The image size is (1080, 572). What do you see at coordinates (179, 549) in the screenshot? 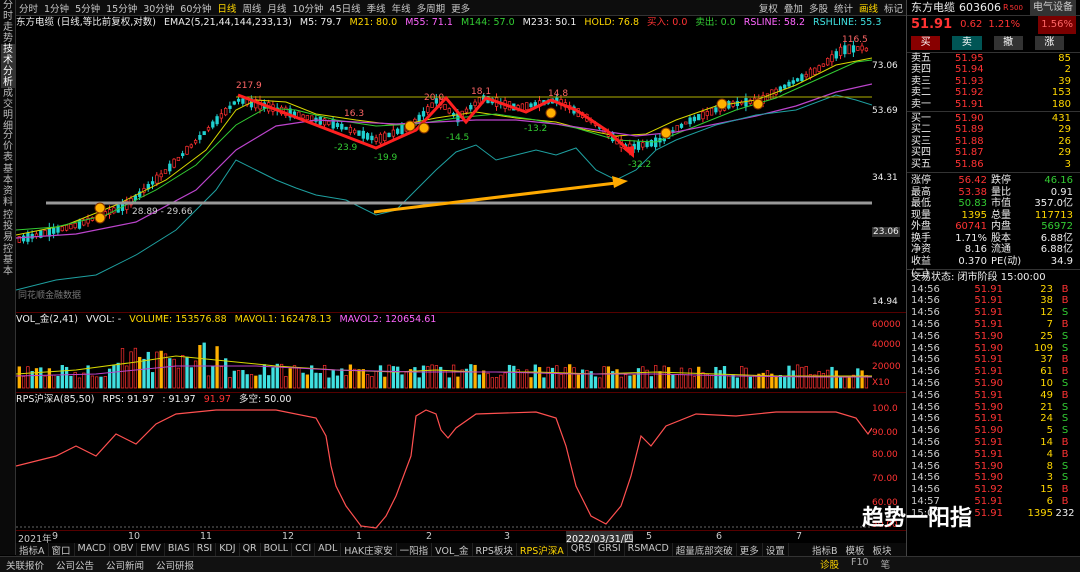
I see `indicator-tab-5: BIAS` at bounding box center [179, 549].